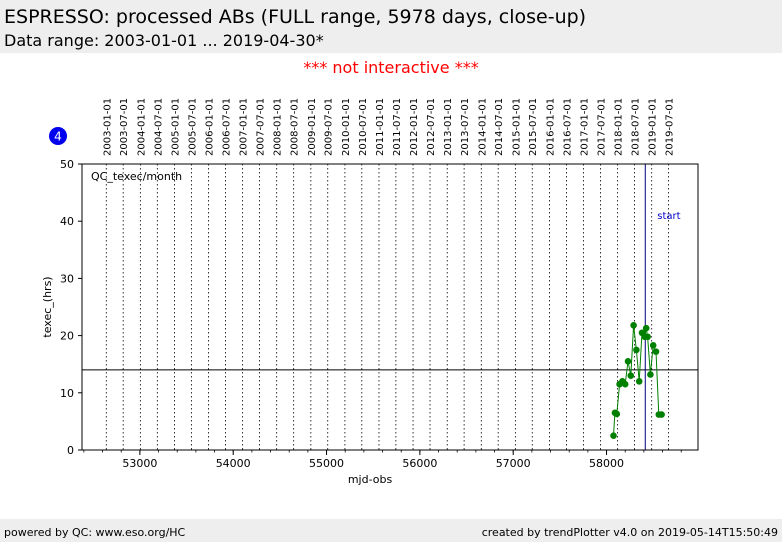 The width and height of the screenshot is (782, 542). I want to click on date-tick-label: 2019-01-01, so click(653, 127).